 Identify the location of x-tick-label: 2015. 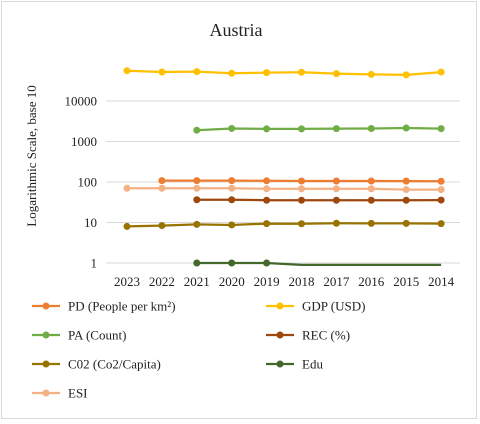
(406, 281).